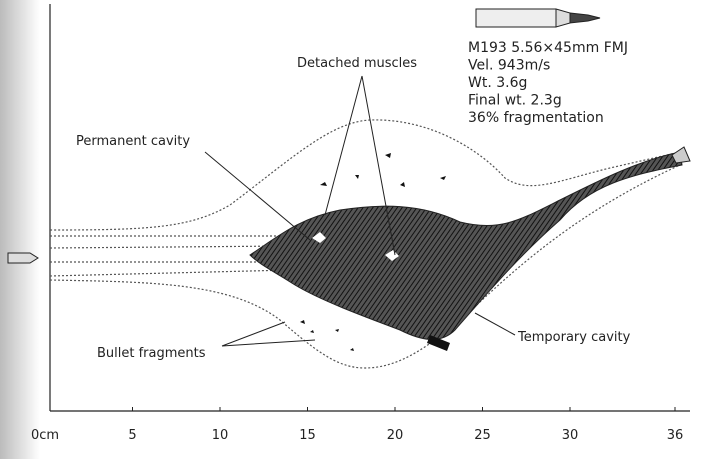 This screenshot has width=720, height=459. I want to click on bullet-tip, so click(585, 18).